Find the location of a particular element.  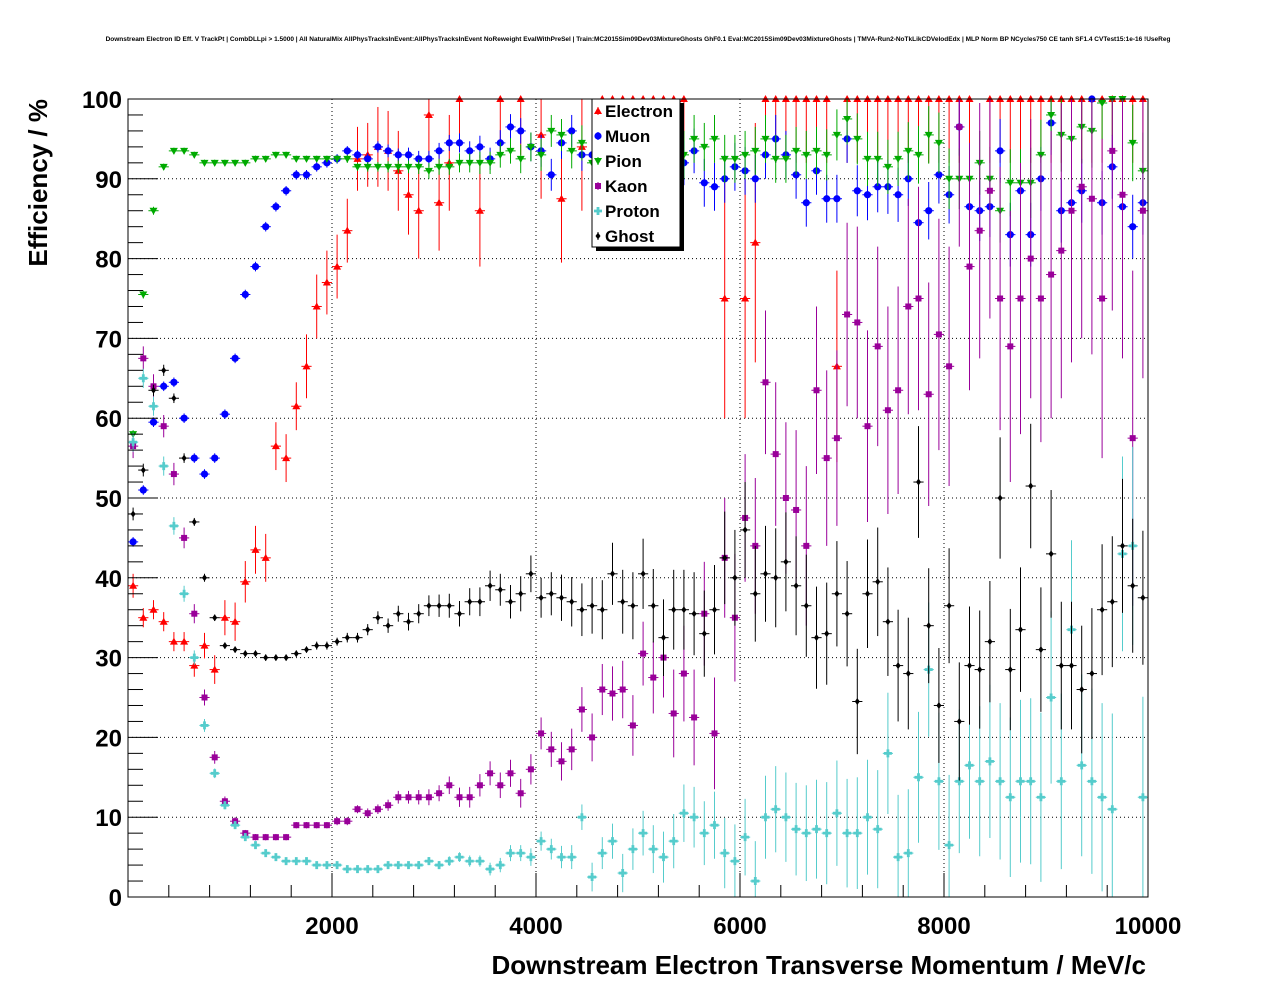

y-tick-label: 20 is located at coordinates (108, 738).